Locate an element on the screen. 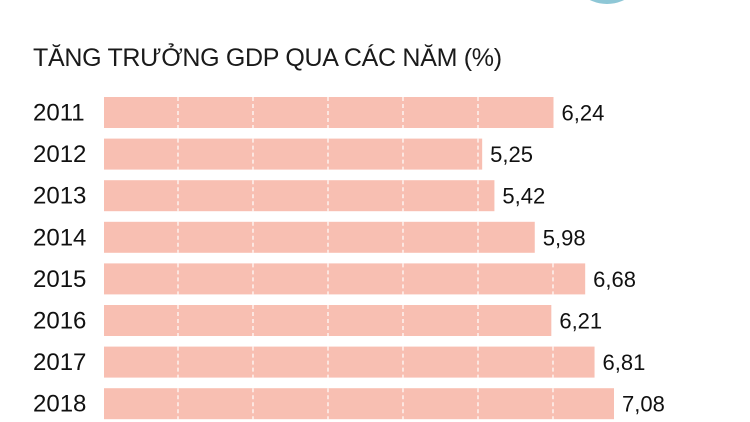 This screenshot has height=422, width=750. value-label-2014: 5,98 is located at coordinates (564, 237).